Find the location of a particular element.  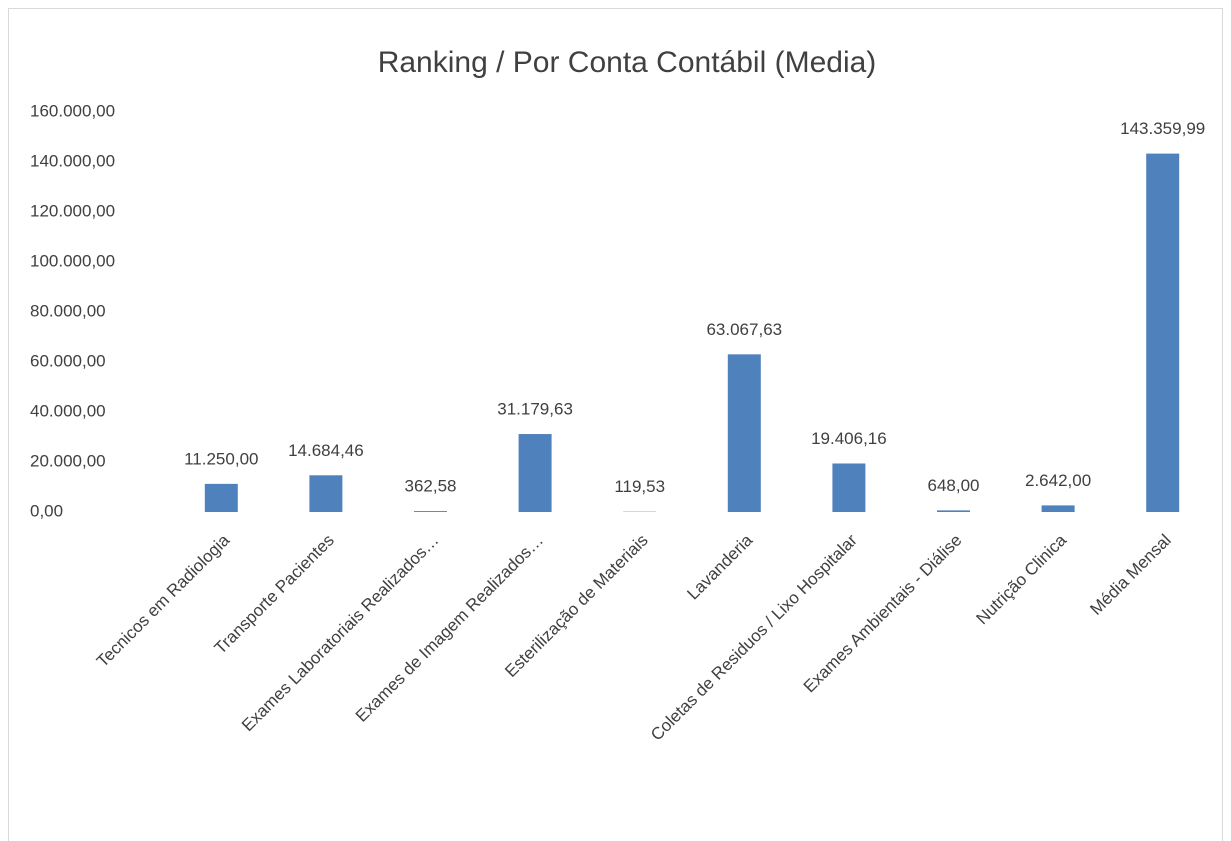

data-label: 2.642,00 is located at coordinates (1058, 480).